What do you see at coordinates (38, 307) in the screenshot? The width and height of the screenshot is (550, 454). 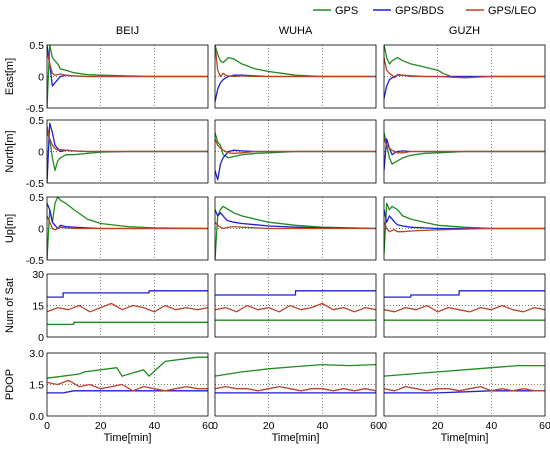 I see `y-tick-label: 15` at bounding box center [38, 307].